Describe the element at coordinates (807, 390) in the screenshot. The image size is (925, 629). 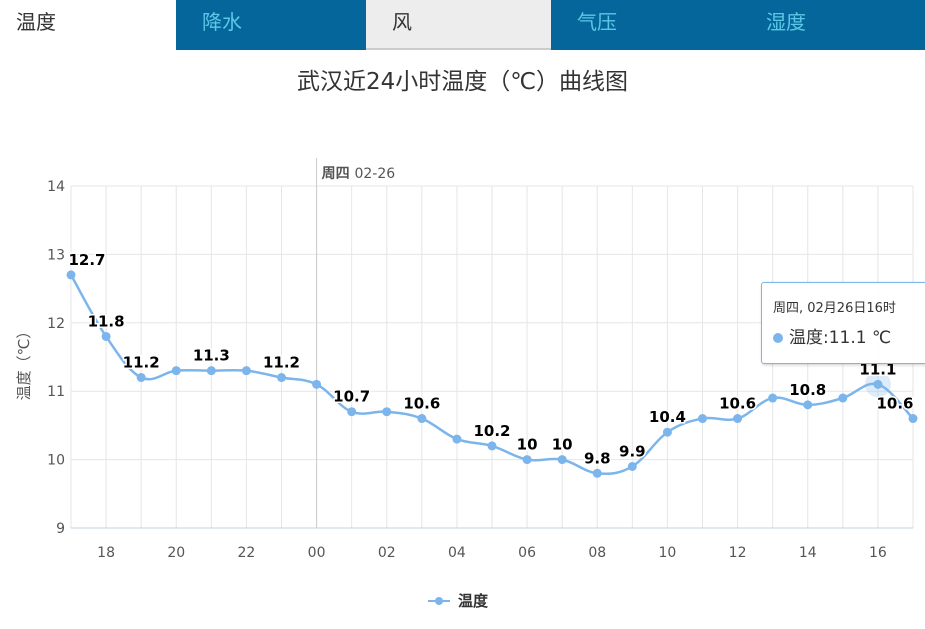
I see `data-label: 10.8` at that location.